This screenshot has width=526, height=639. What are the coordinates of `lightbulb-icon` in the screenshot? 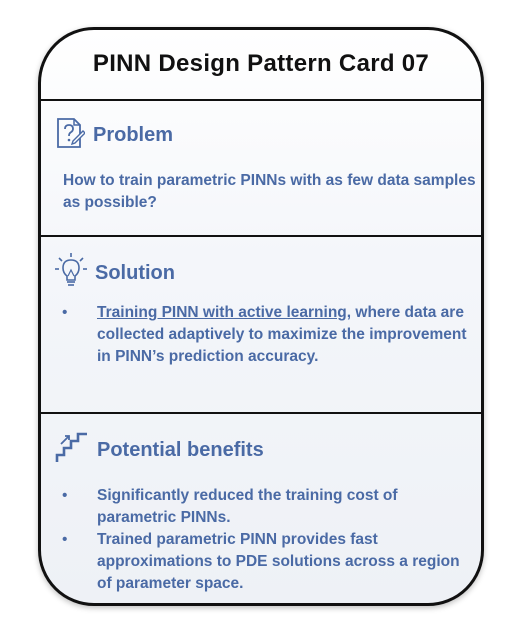 It's located at (71, 273).